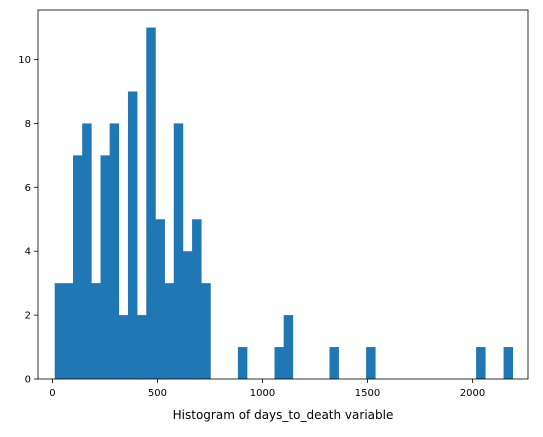  What do you see at coordinates (28, 316) in the screenshot?
I see `y-tick-label: 2` at bounding box center [28, 316].